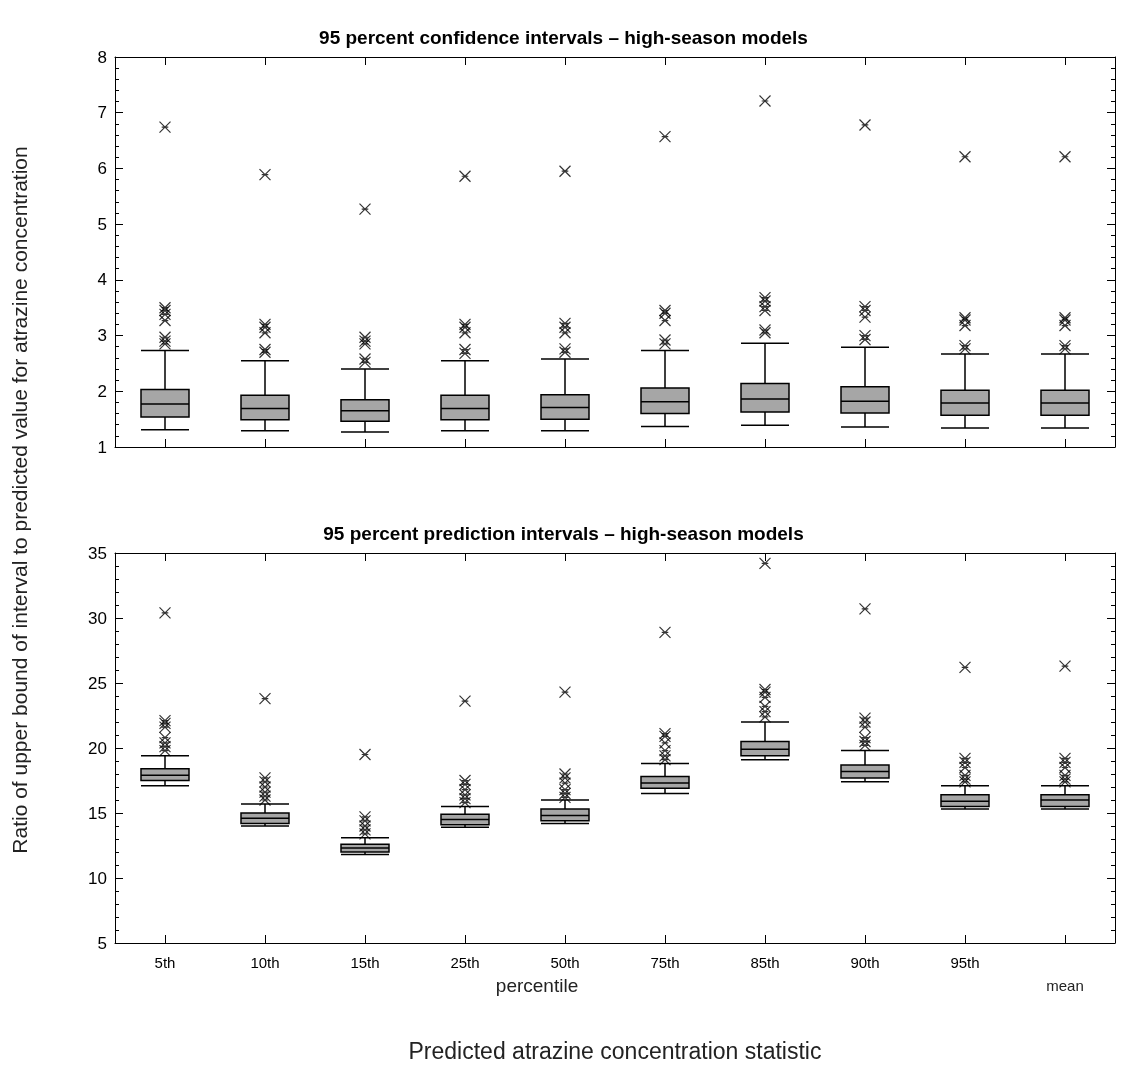  What do you see at coordinates (563, 533) in the screenshot?
I see `chart-title: 95 percent prediction intervals – high-season models` at bounding box center [563, 533].